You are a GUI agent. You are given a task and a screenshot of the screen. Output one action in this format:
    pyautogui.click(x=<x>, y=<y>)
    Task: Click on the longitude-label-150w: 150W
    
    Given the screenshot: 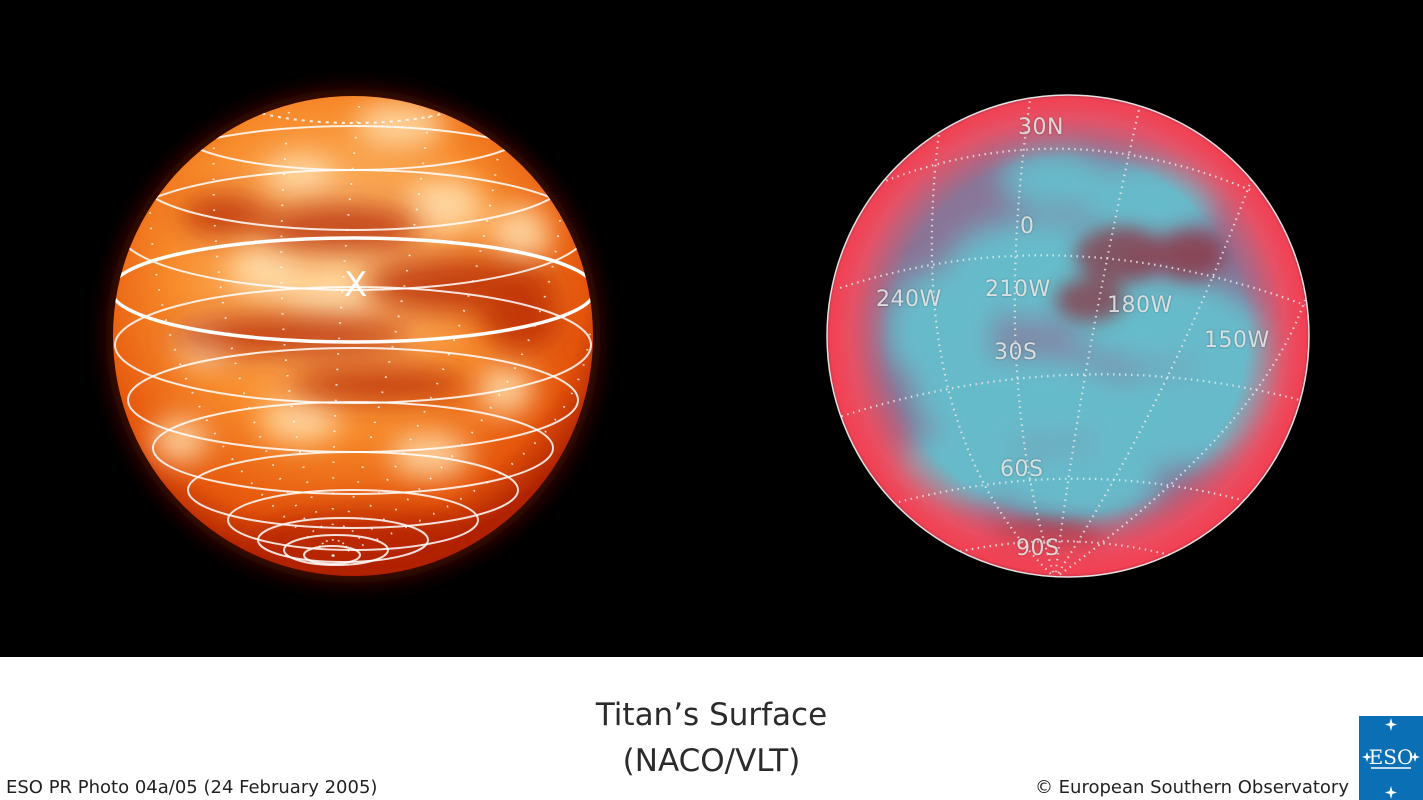 What is the action you would take?
    pyautogui.click(x=1237, y=340)
    